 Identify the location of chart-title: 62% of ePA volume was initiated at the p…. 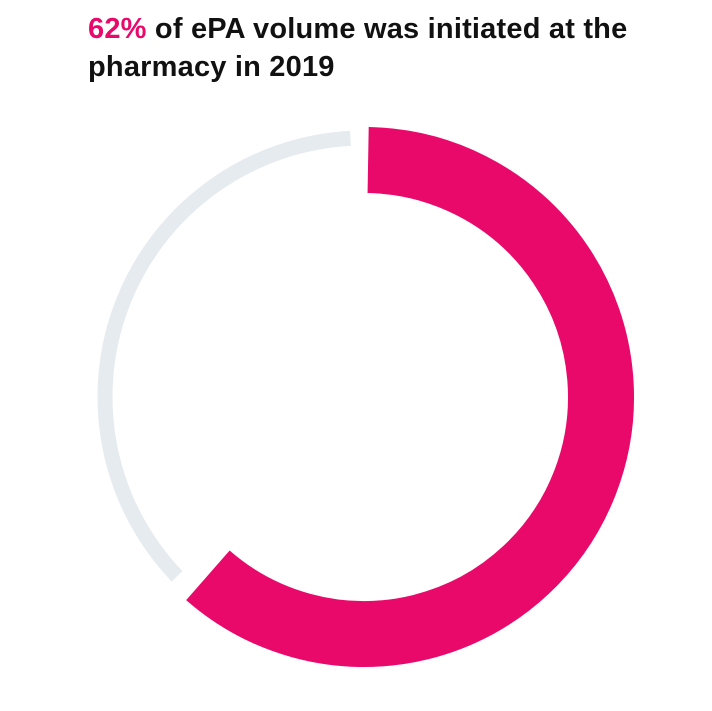
(388, 48).